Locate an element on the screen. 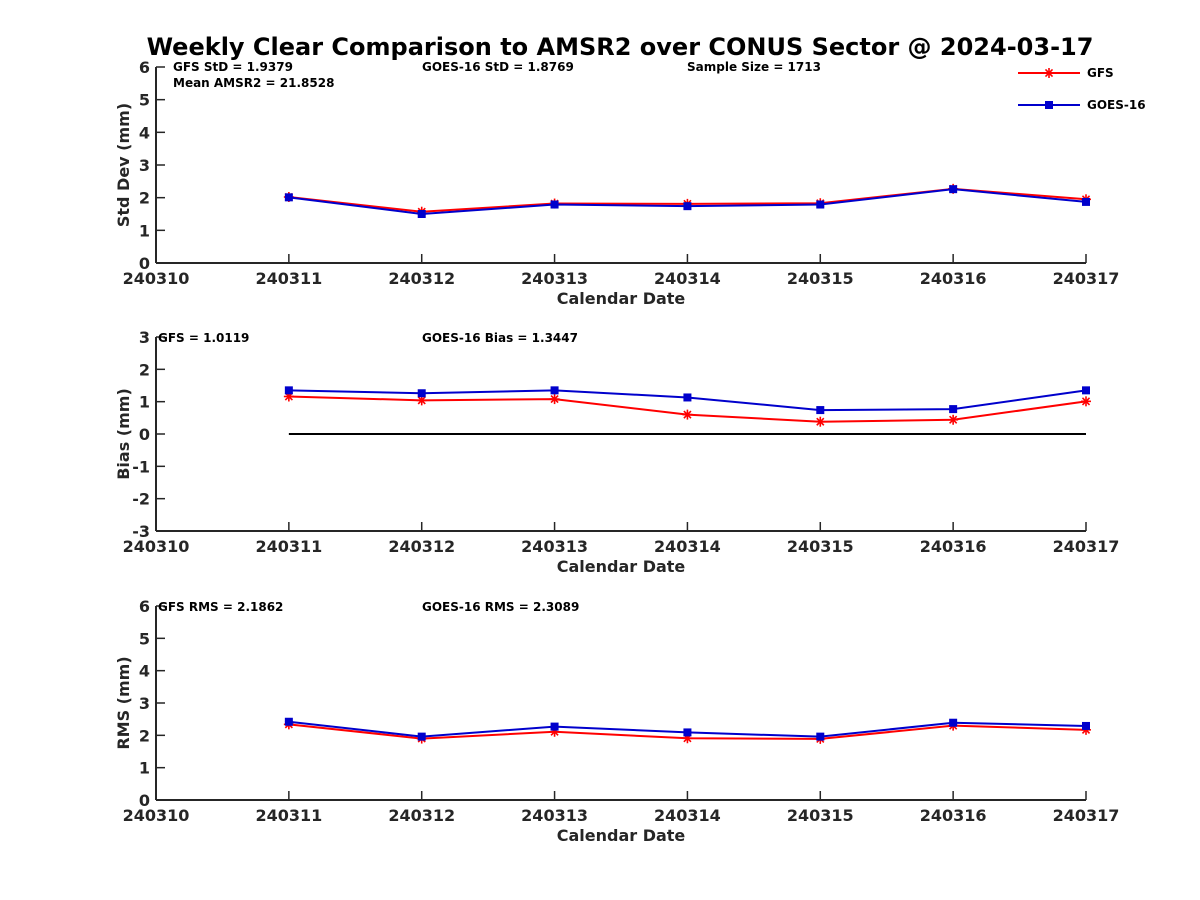  legend-entry-goes-16: GOES-16 is located at coordinates (1082, 105).